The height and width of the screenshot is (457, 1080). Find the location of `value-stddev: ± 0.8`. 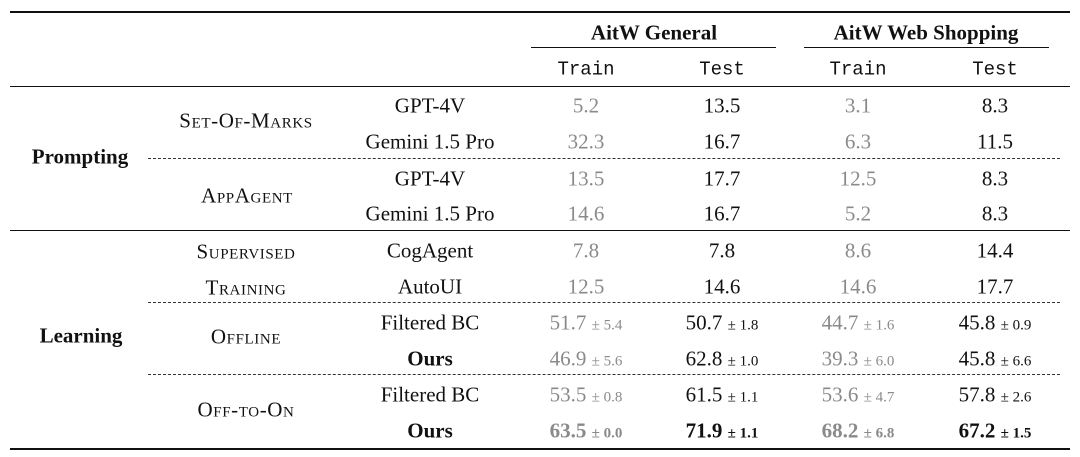

value-stddev: ± 0.8 is located at coordinates (607, 397).